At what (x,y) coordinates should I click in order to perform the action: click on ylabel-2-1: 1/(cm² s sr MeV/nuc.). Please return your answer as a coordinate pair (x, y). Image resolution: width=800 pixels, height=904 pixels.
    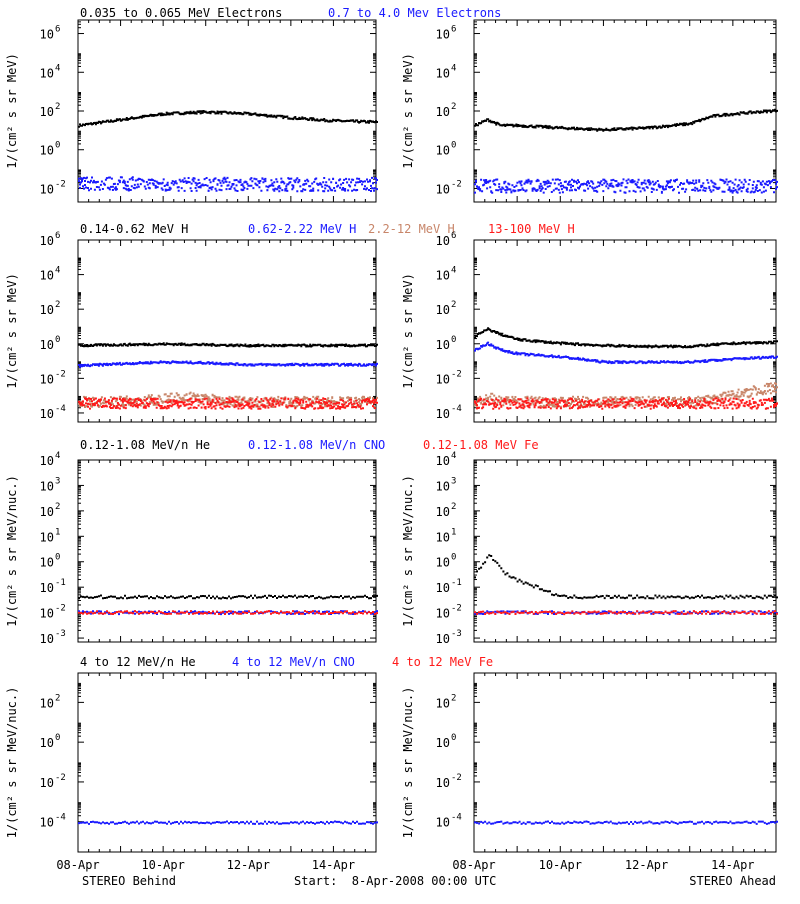
    Looking at the image, I should click on (408, 551).